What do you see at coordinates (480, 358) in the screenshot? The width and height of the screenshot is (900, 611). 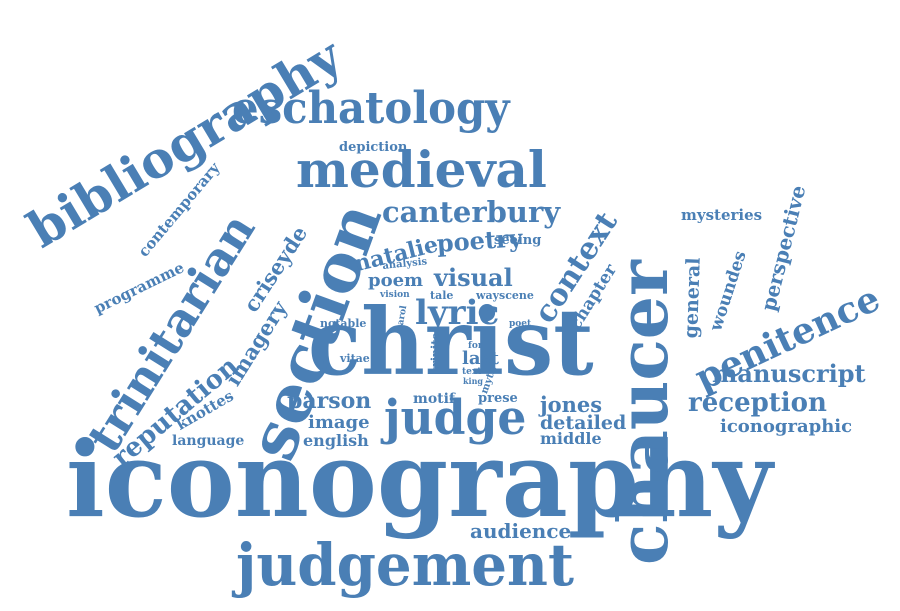 I see `word-last: last` at bounding box center [480, 358].